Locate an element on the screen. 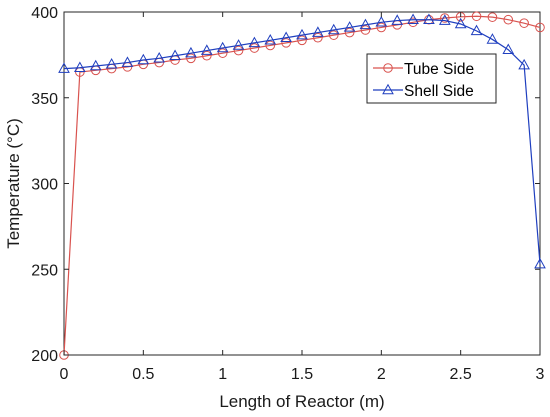 The width and height of the screenshot is (550, 417). legend-marker-tube-side is located at coordinates (388, 68).